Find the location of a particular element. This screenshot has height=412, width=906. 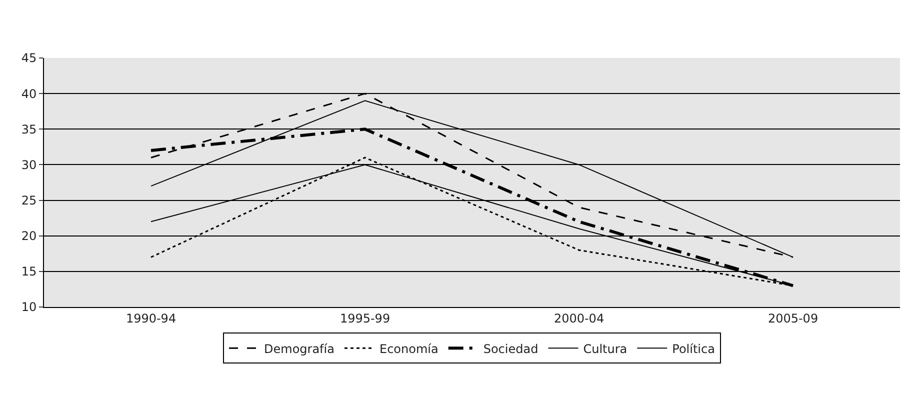

legend-label: Cultura is located at coordinates (605, 349).